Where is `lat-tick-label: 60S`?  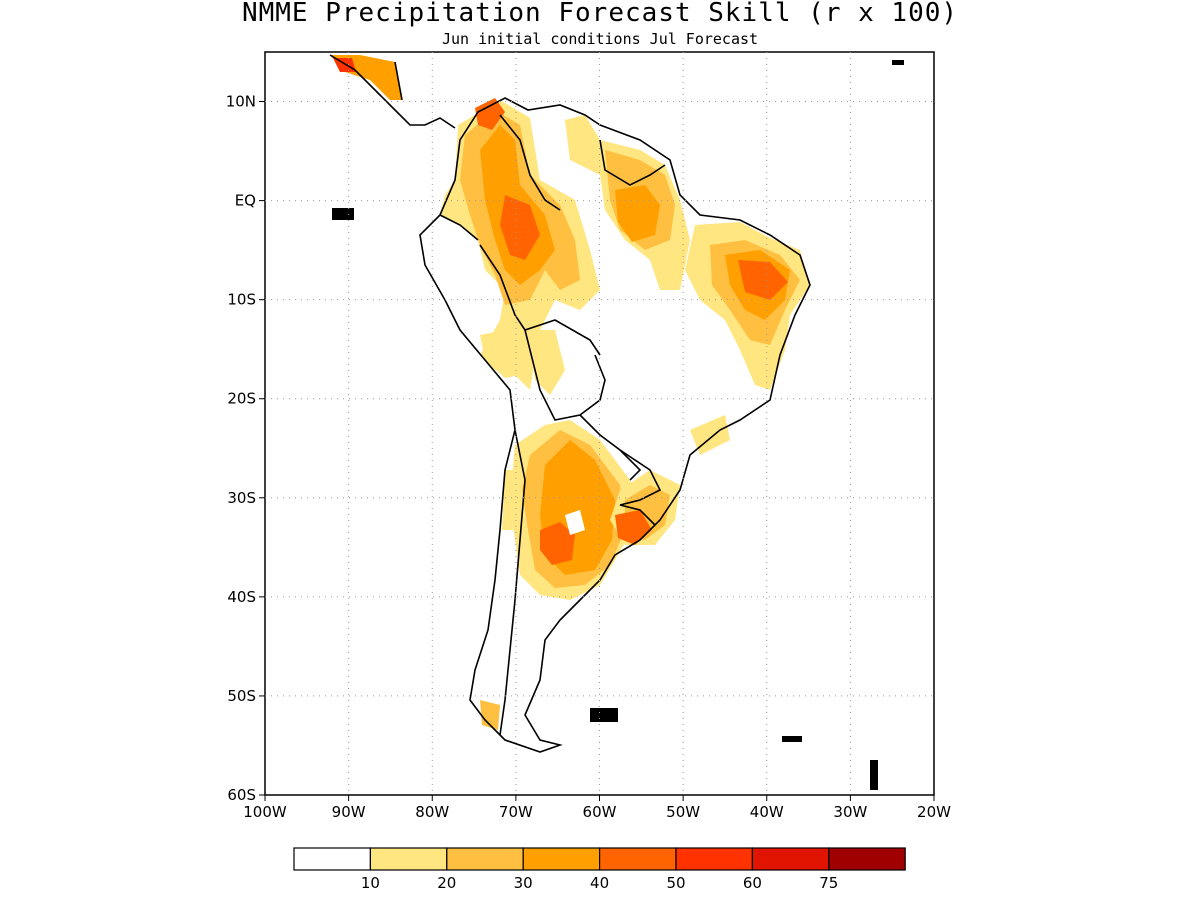
lat-tick-label: 60S is located at coordinates (241, 795).